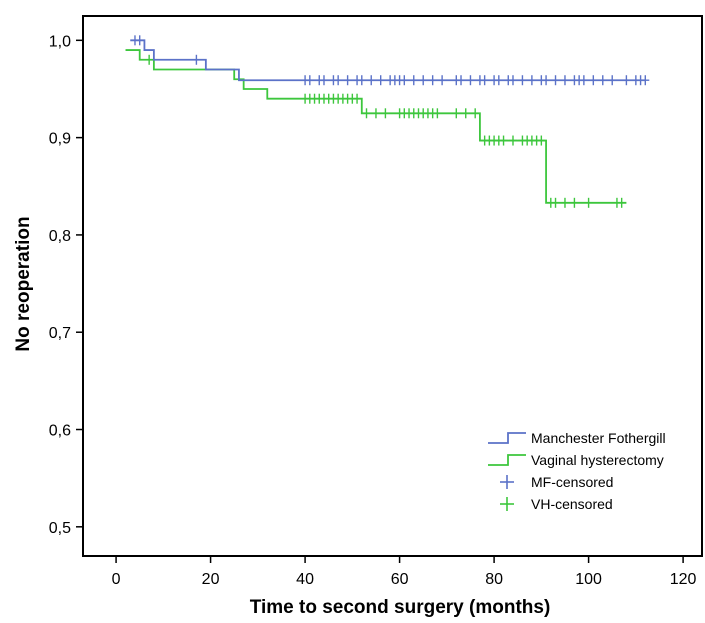 Image resolution: width=705 pixels, height=623 pixels. I want to click on legend-vh-censored-label: VH-censored, so click(572, 504).